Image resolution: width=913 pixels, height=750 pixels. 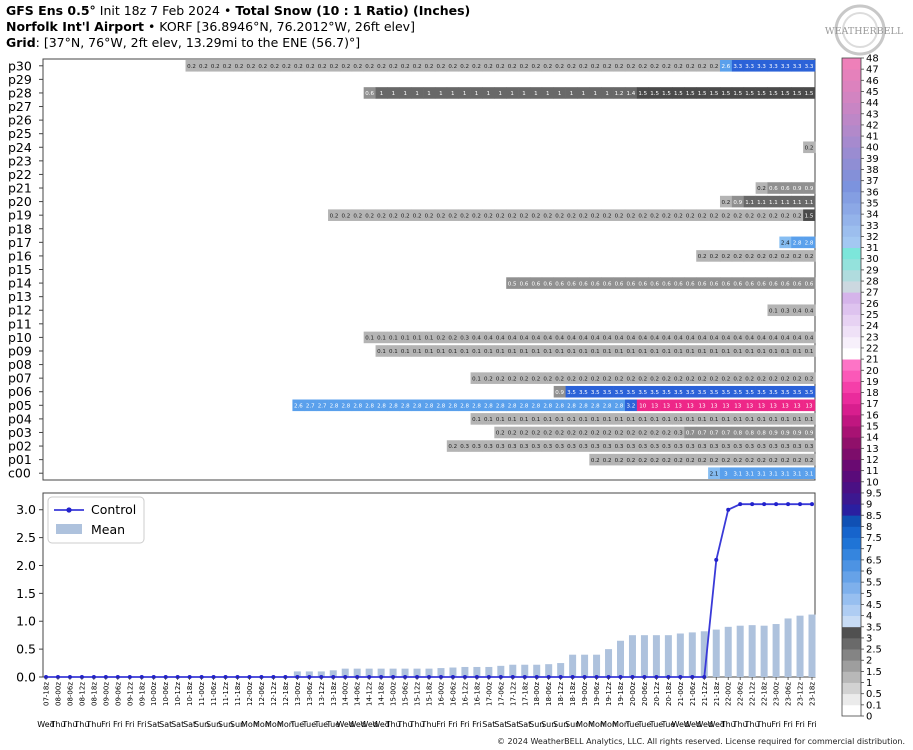 What do you see at coordinates (785, 244) in the screenshot?
I see `cell-value: 2.4` at bounding box center [785, 244].